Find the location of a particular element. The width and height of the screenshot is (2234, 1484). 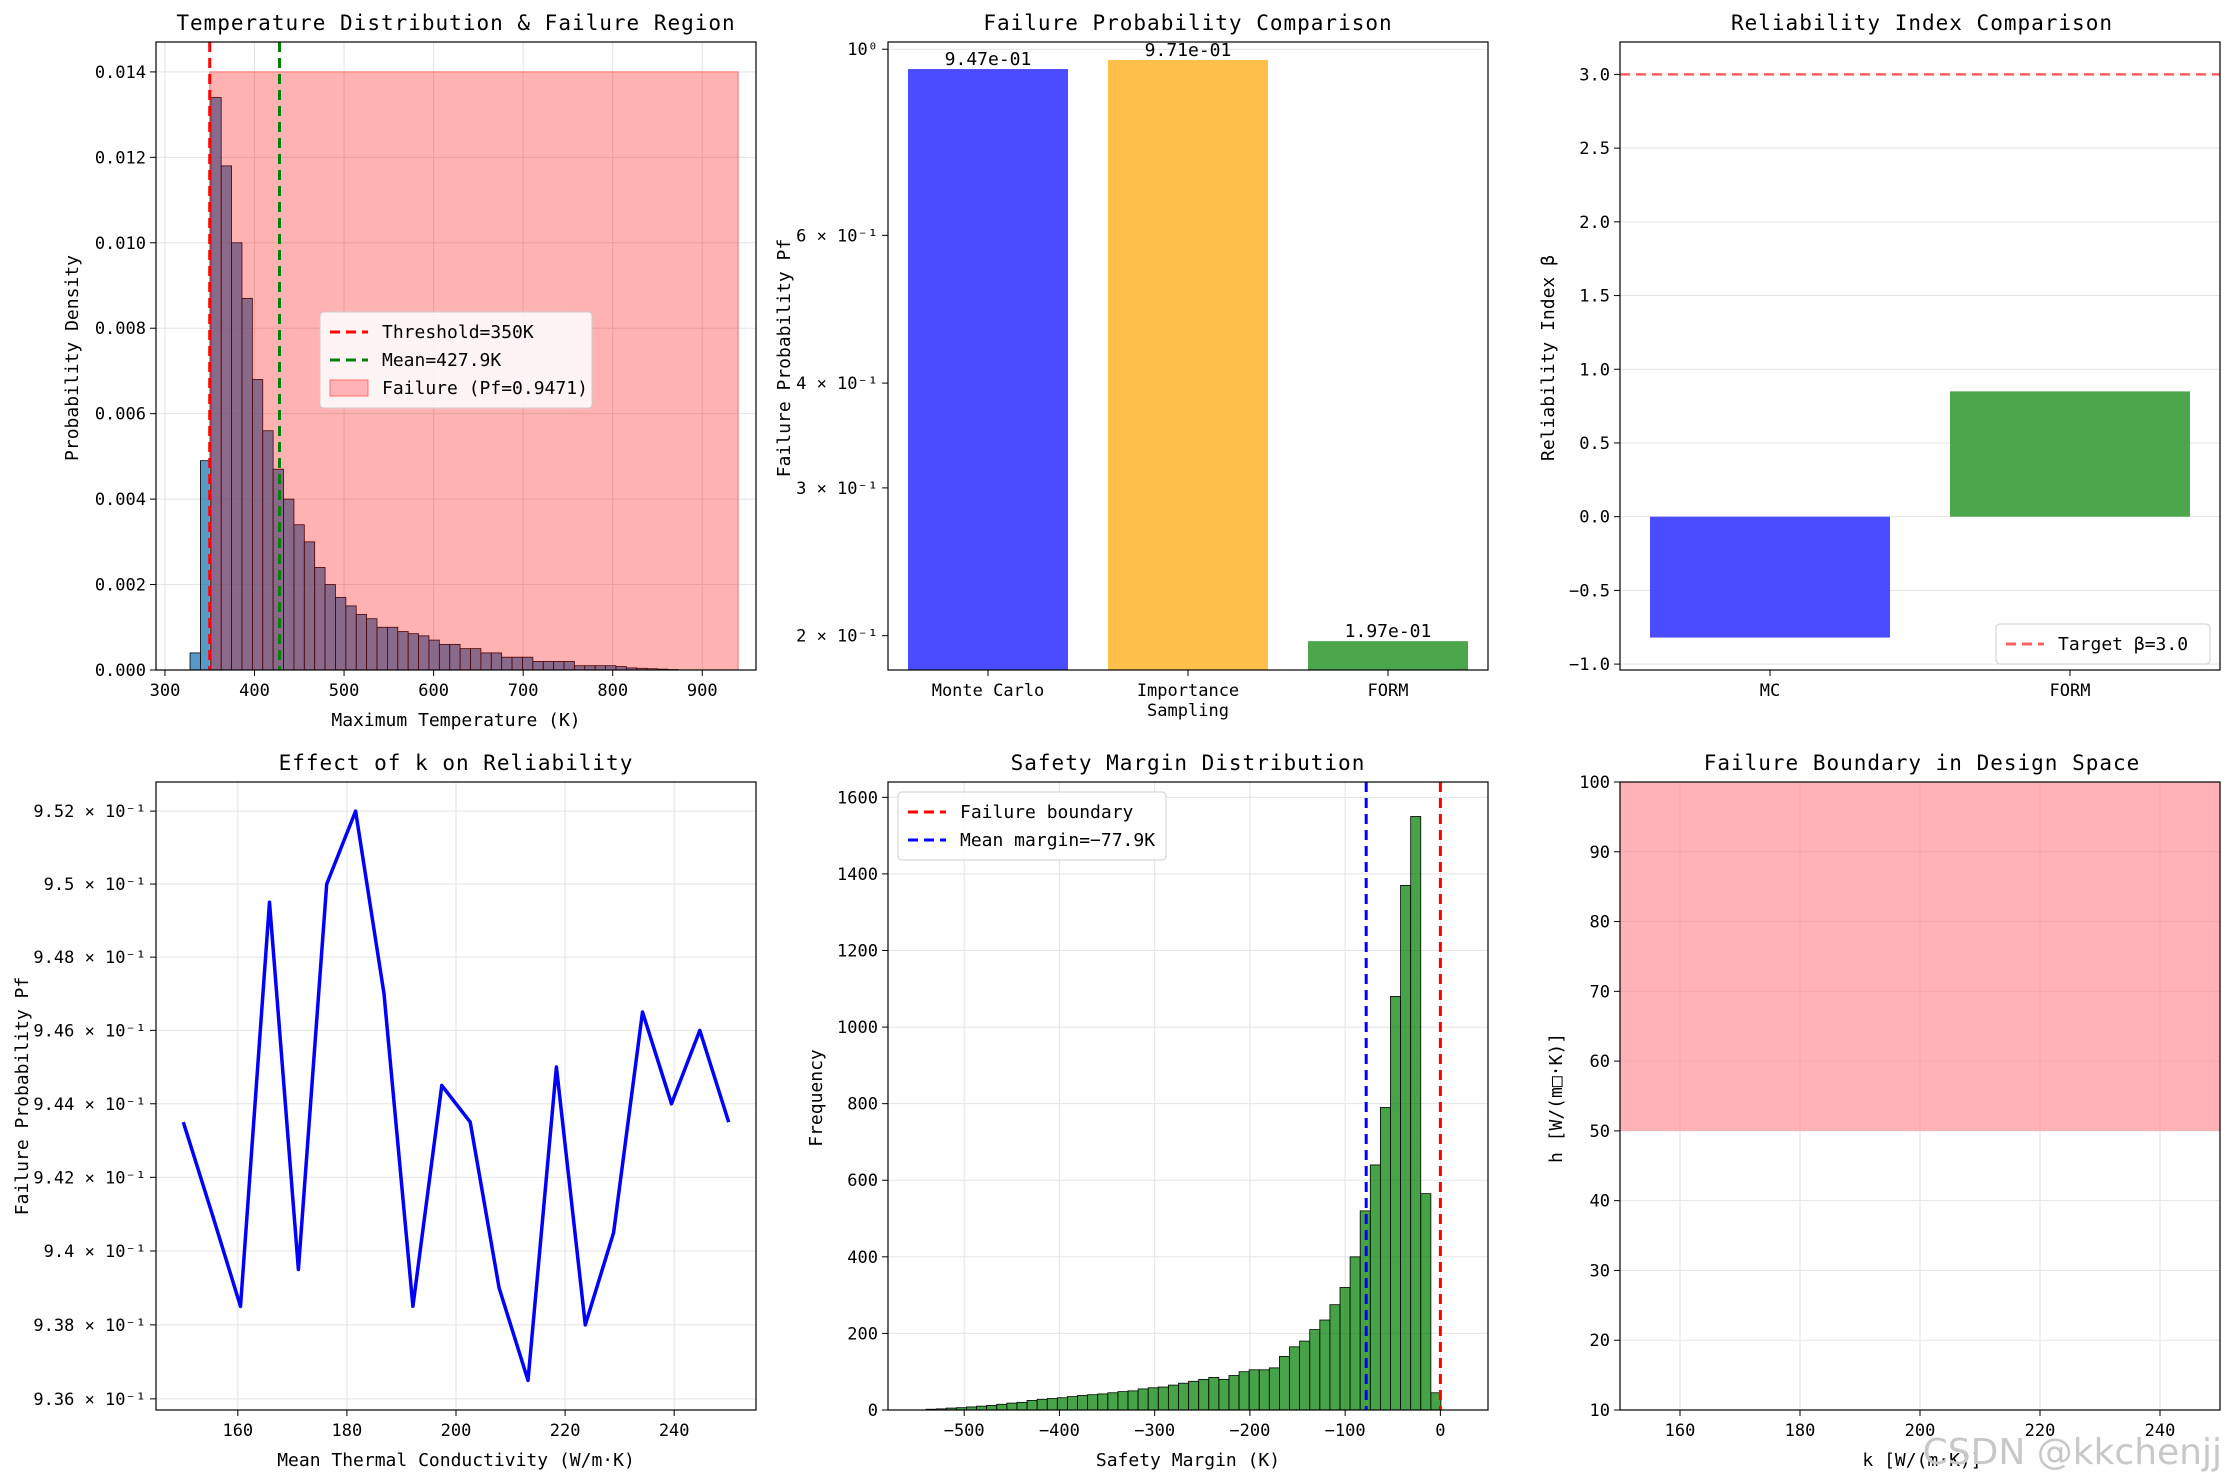

x-tick-label: −200 is located at coordinates (1249, 1431).